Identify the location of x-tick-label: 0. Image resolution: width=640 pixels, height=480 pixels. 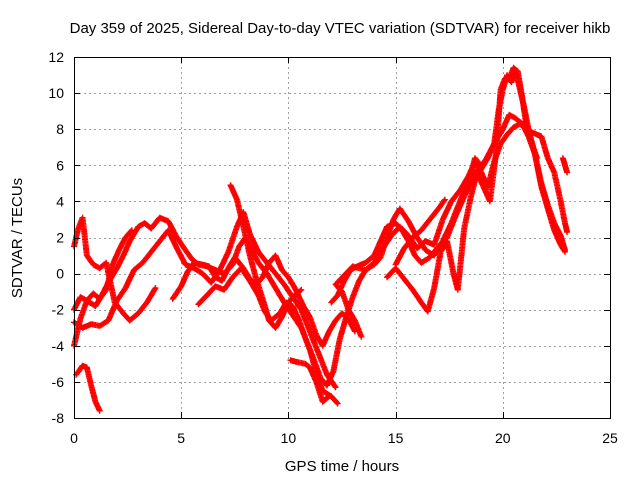
(74, 438).